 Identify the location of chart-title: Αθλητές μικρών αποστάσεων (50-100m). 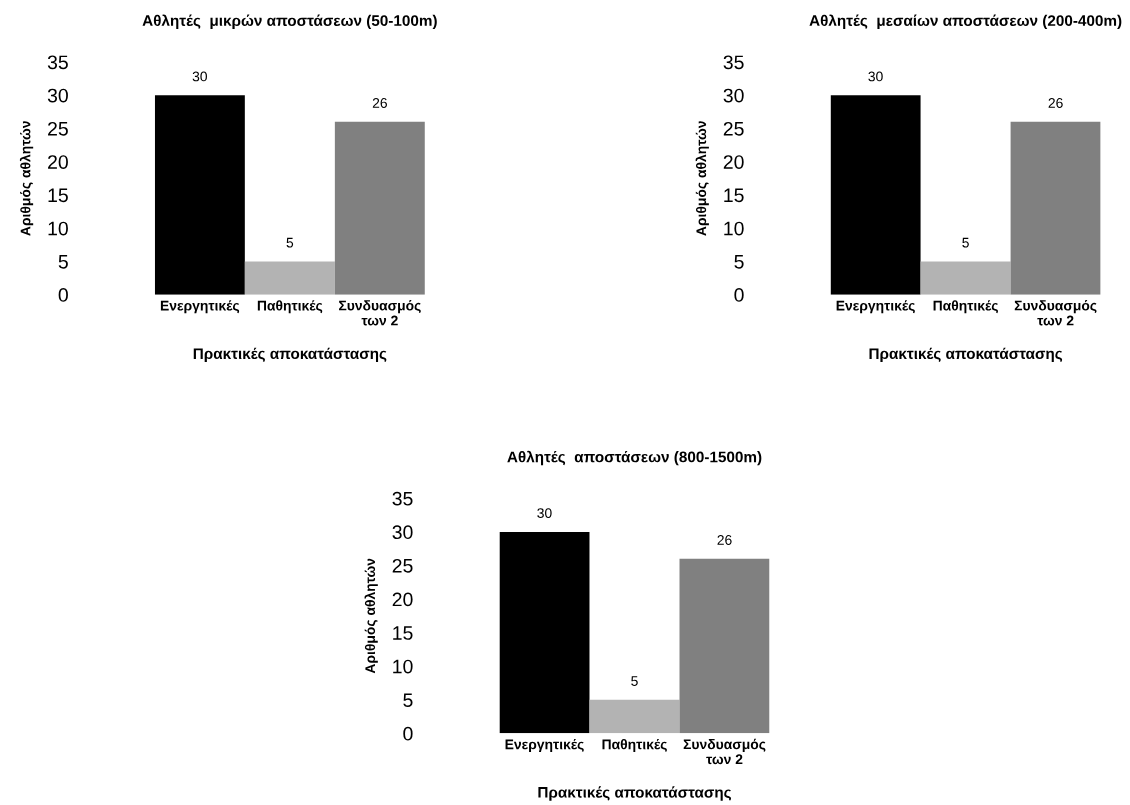
(289, 22).